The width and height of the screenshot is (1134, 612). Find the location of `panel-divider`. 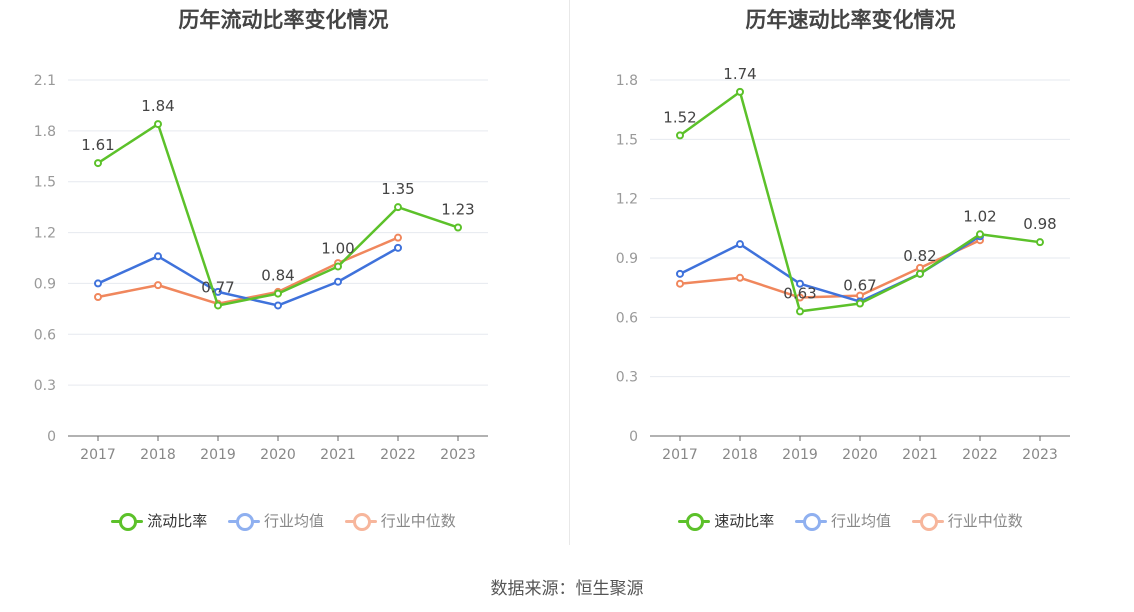

panel-divider is located at coordinates (569, 272).